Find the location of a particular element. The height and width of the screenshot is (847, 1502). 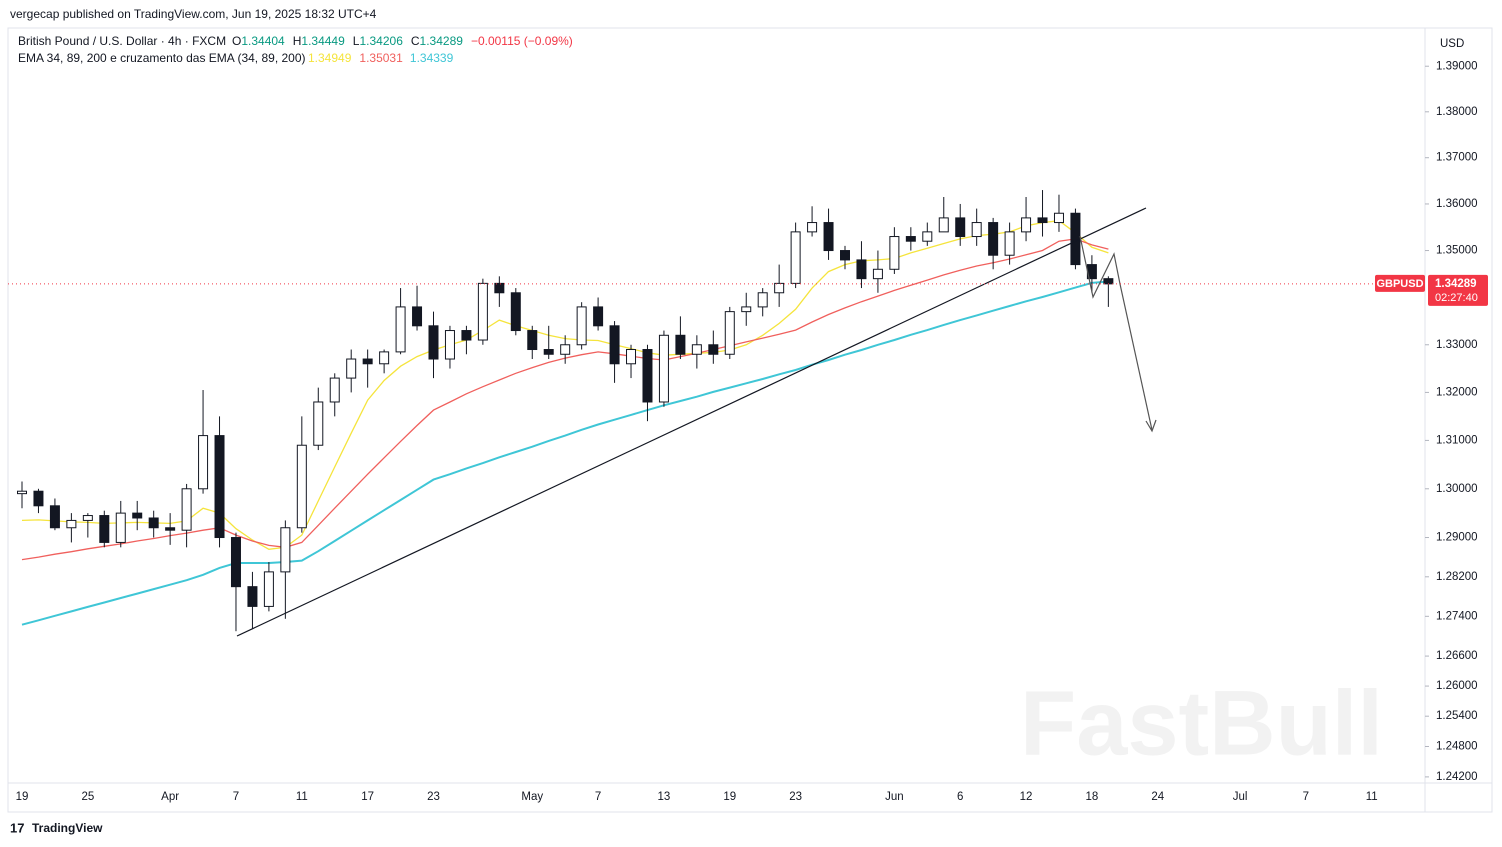

price-tag is located at coordinates (1458, 290).